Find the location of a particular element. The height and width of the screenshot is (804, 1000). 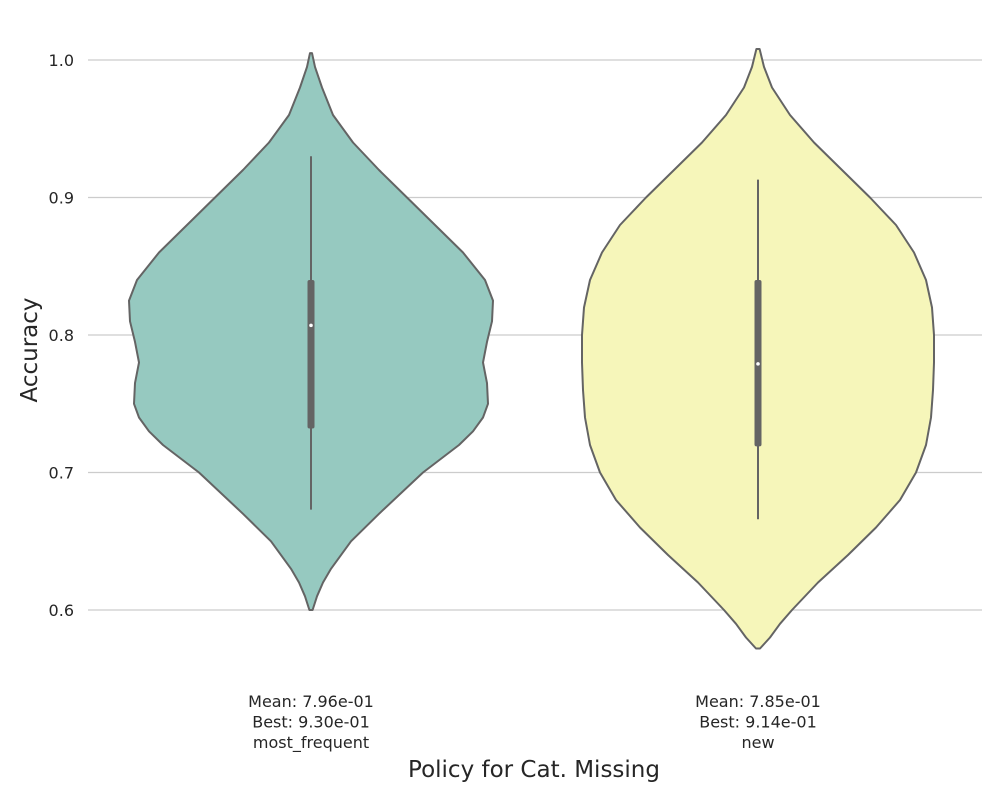

mean-label: Mean: 7.85e-01 is located at coordinates (758, 701).